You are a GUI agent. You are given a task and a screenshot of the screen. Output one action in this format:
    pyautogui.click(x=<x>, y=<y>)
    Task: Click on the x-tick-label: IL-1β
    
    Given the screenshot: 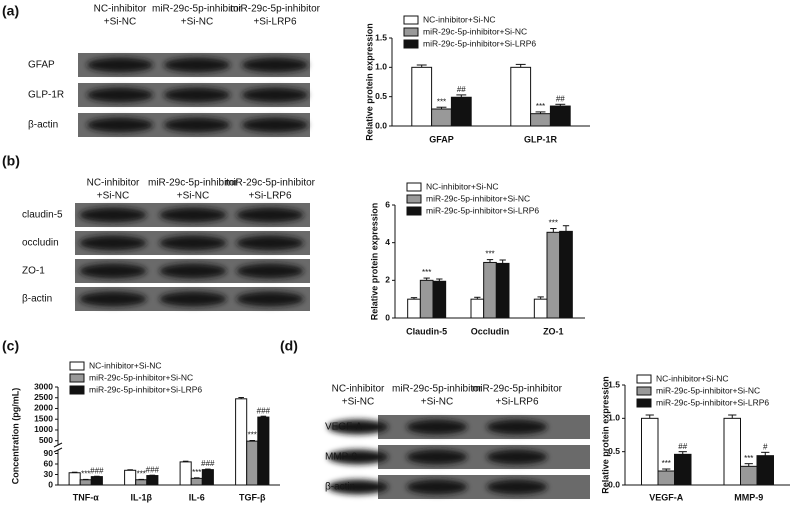 What is the action you would take?
    pyautogui.click(x=142, y=497)
    